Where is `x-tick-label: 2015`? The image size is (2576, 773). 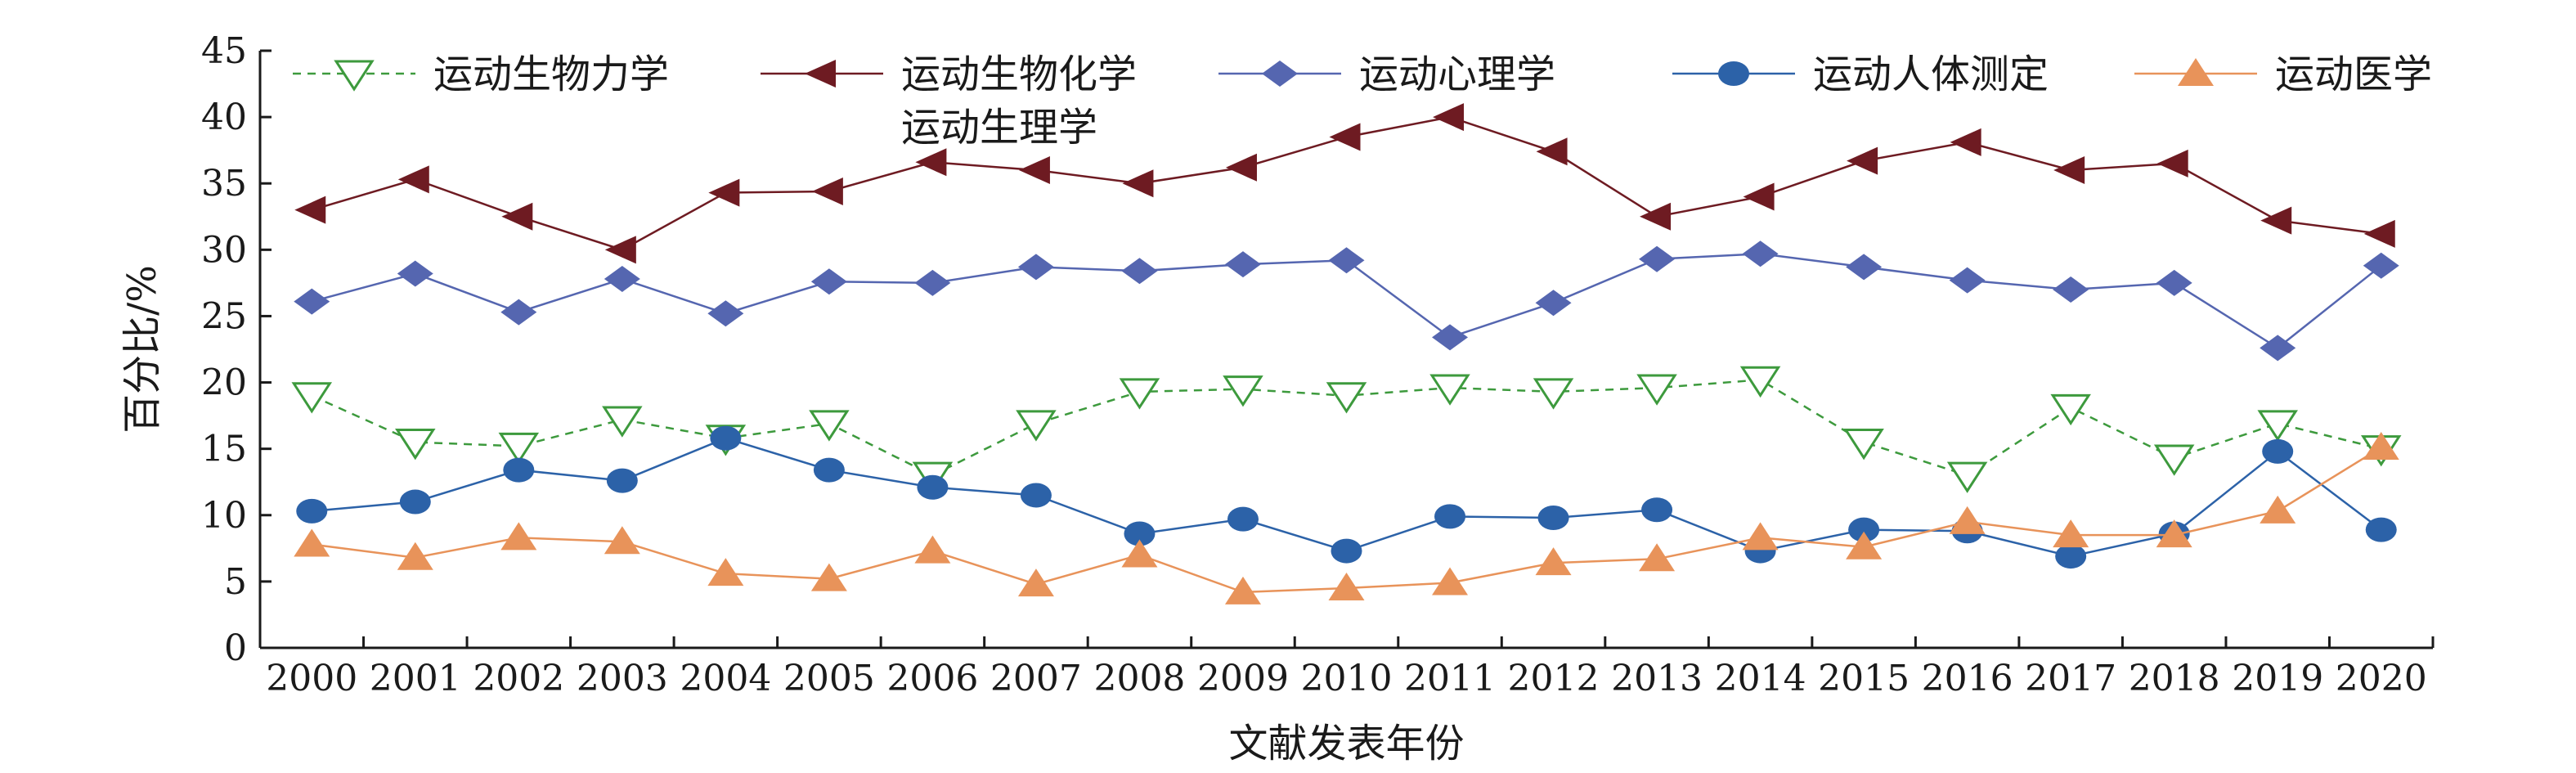
x-tick-label: 2015 is located at coordinates (1864, 679).